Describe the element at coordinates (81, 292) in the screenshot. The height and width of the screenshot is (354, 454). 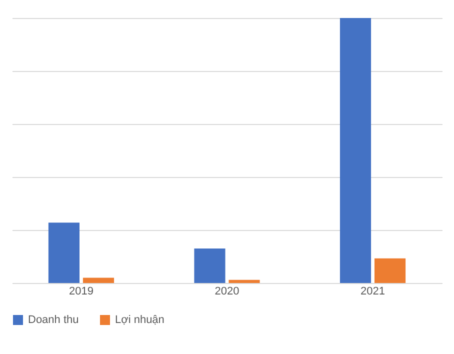
I see `x-tick-label: 2019` at that location.